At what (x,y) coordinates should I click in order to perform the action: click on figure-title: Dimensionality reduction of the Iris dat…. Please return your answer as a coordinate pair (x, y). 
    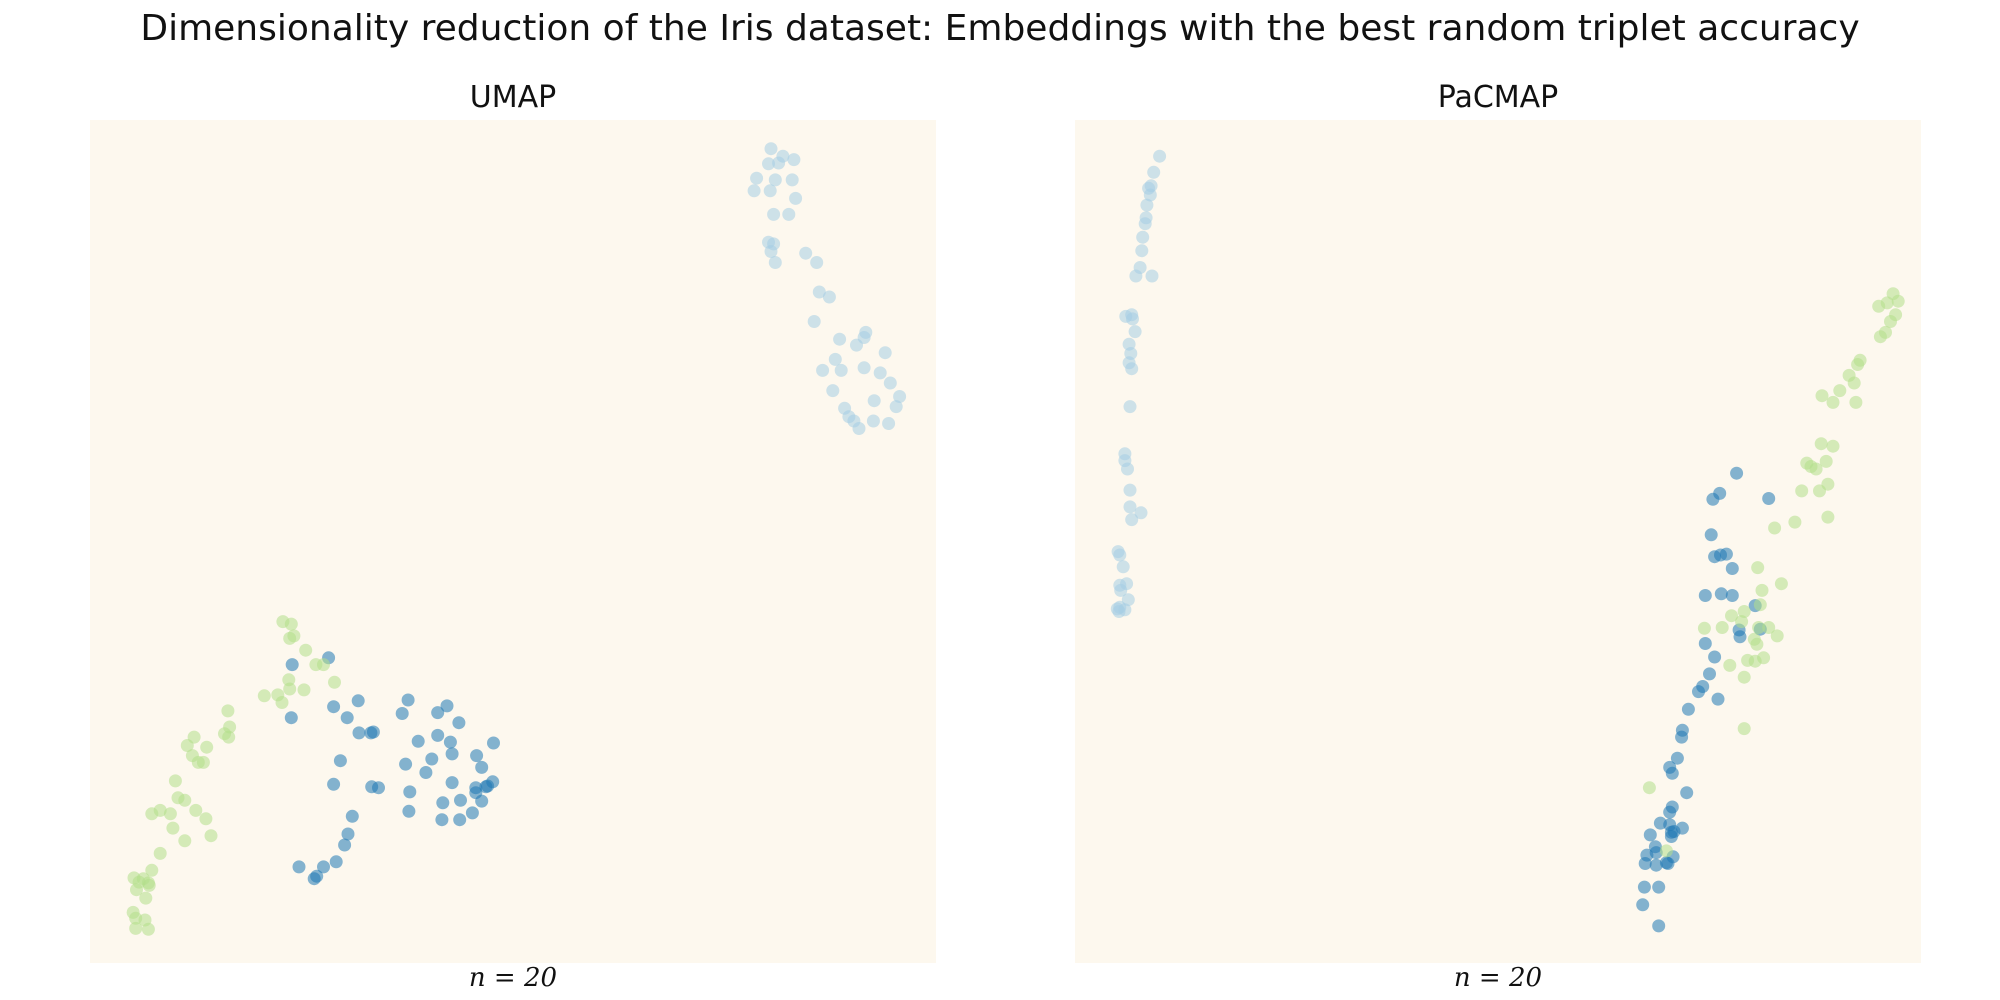
    Looking at the image, I should click on (1000, 28).